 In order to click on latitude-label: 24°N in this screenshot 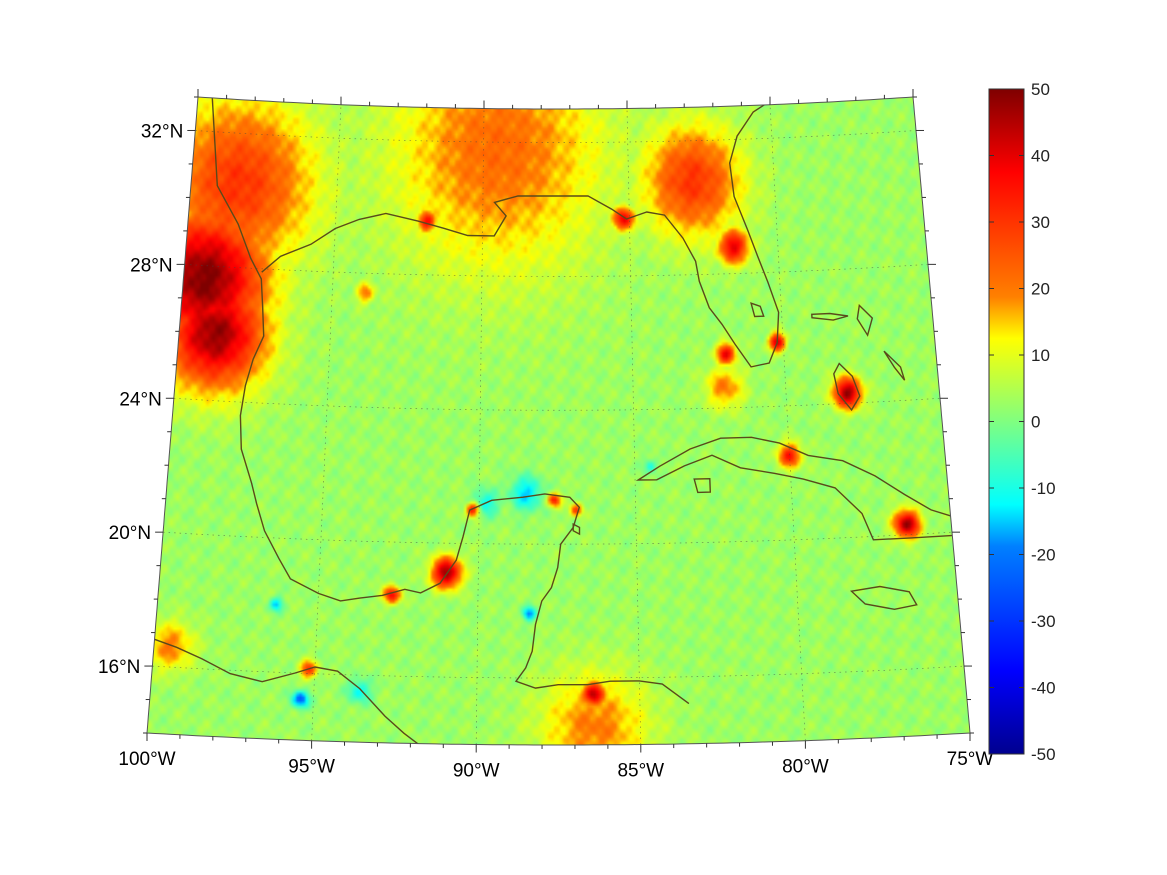, I will do `click(140, 399)`.